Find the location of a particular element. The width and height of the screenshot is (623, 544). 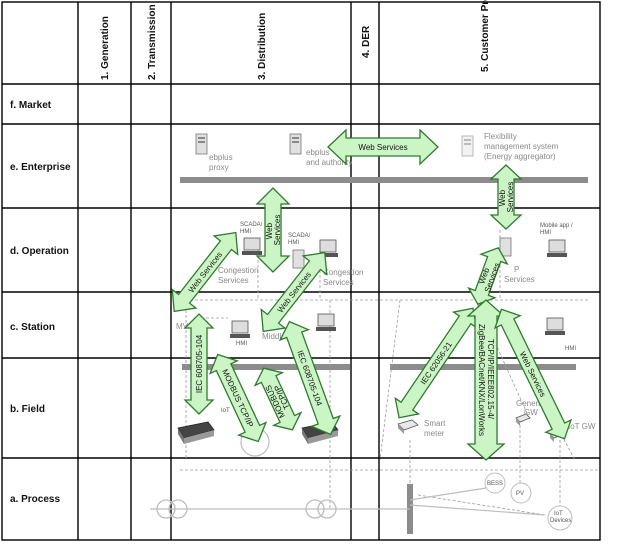

row-label-field: b. Field is located at coordinates (27, 409).